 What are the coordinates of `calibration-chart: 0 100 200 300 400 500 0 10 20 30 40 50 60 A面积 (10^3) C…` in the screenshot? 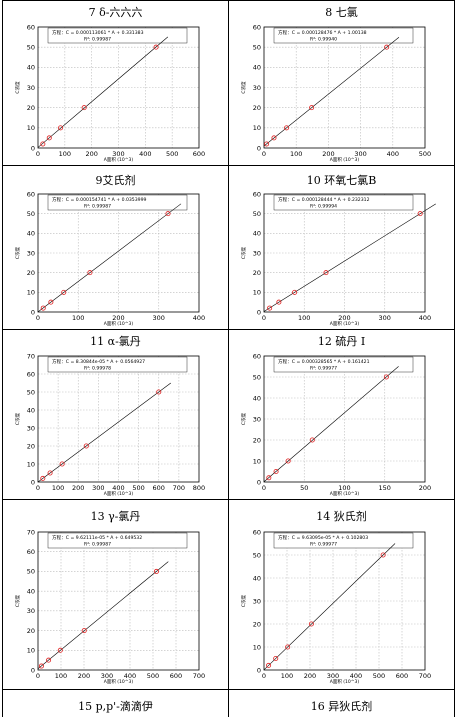 It's located at (335, 92).